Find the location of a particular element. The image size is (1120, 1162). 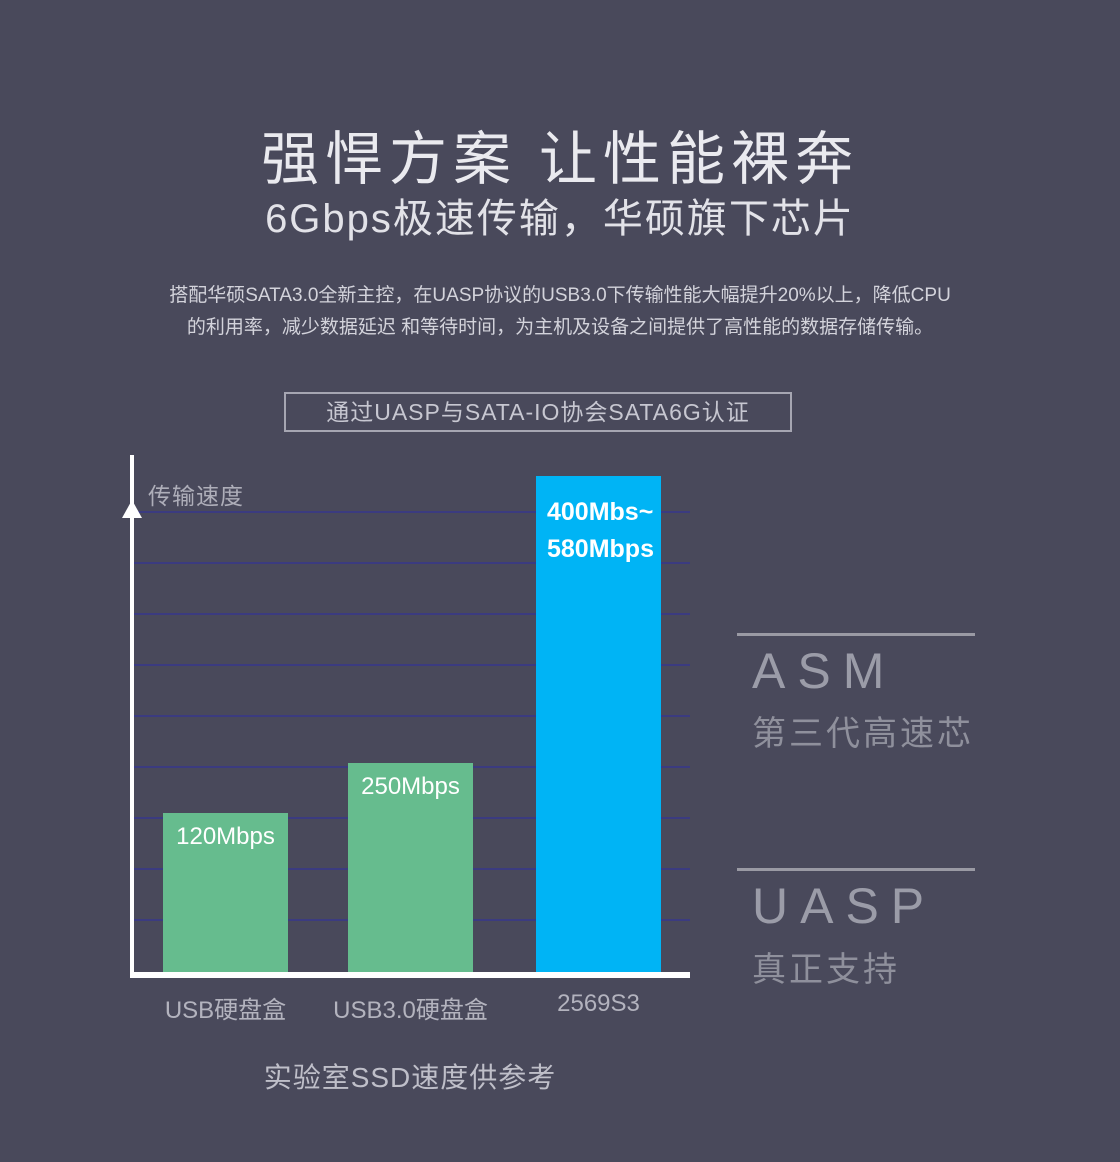

y-axis-arrow-icon is located at coordinates (132, 509).